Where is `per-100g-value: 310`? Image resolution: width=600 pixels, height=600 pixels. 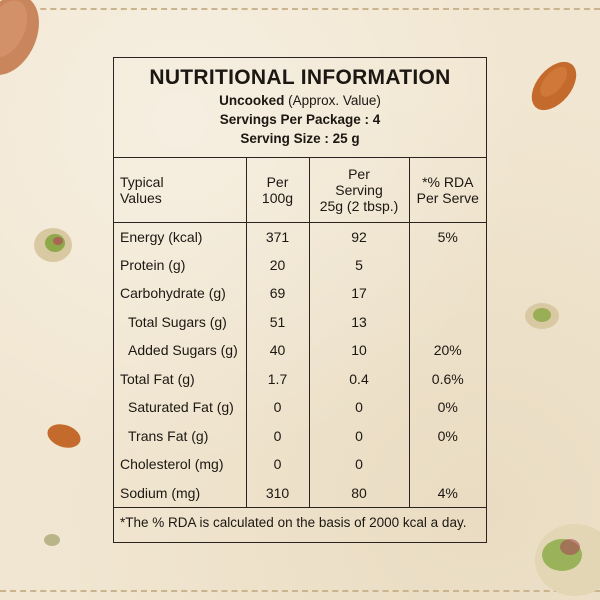 per-100g-value: 310 is located at coordinates (278, 493).